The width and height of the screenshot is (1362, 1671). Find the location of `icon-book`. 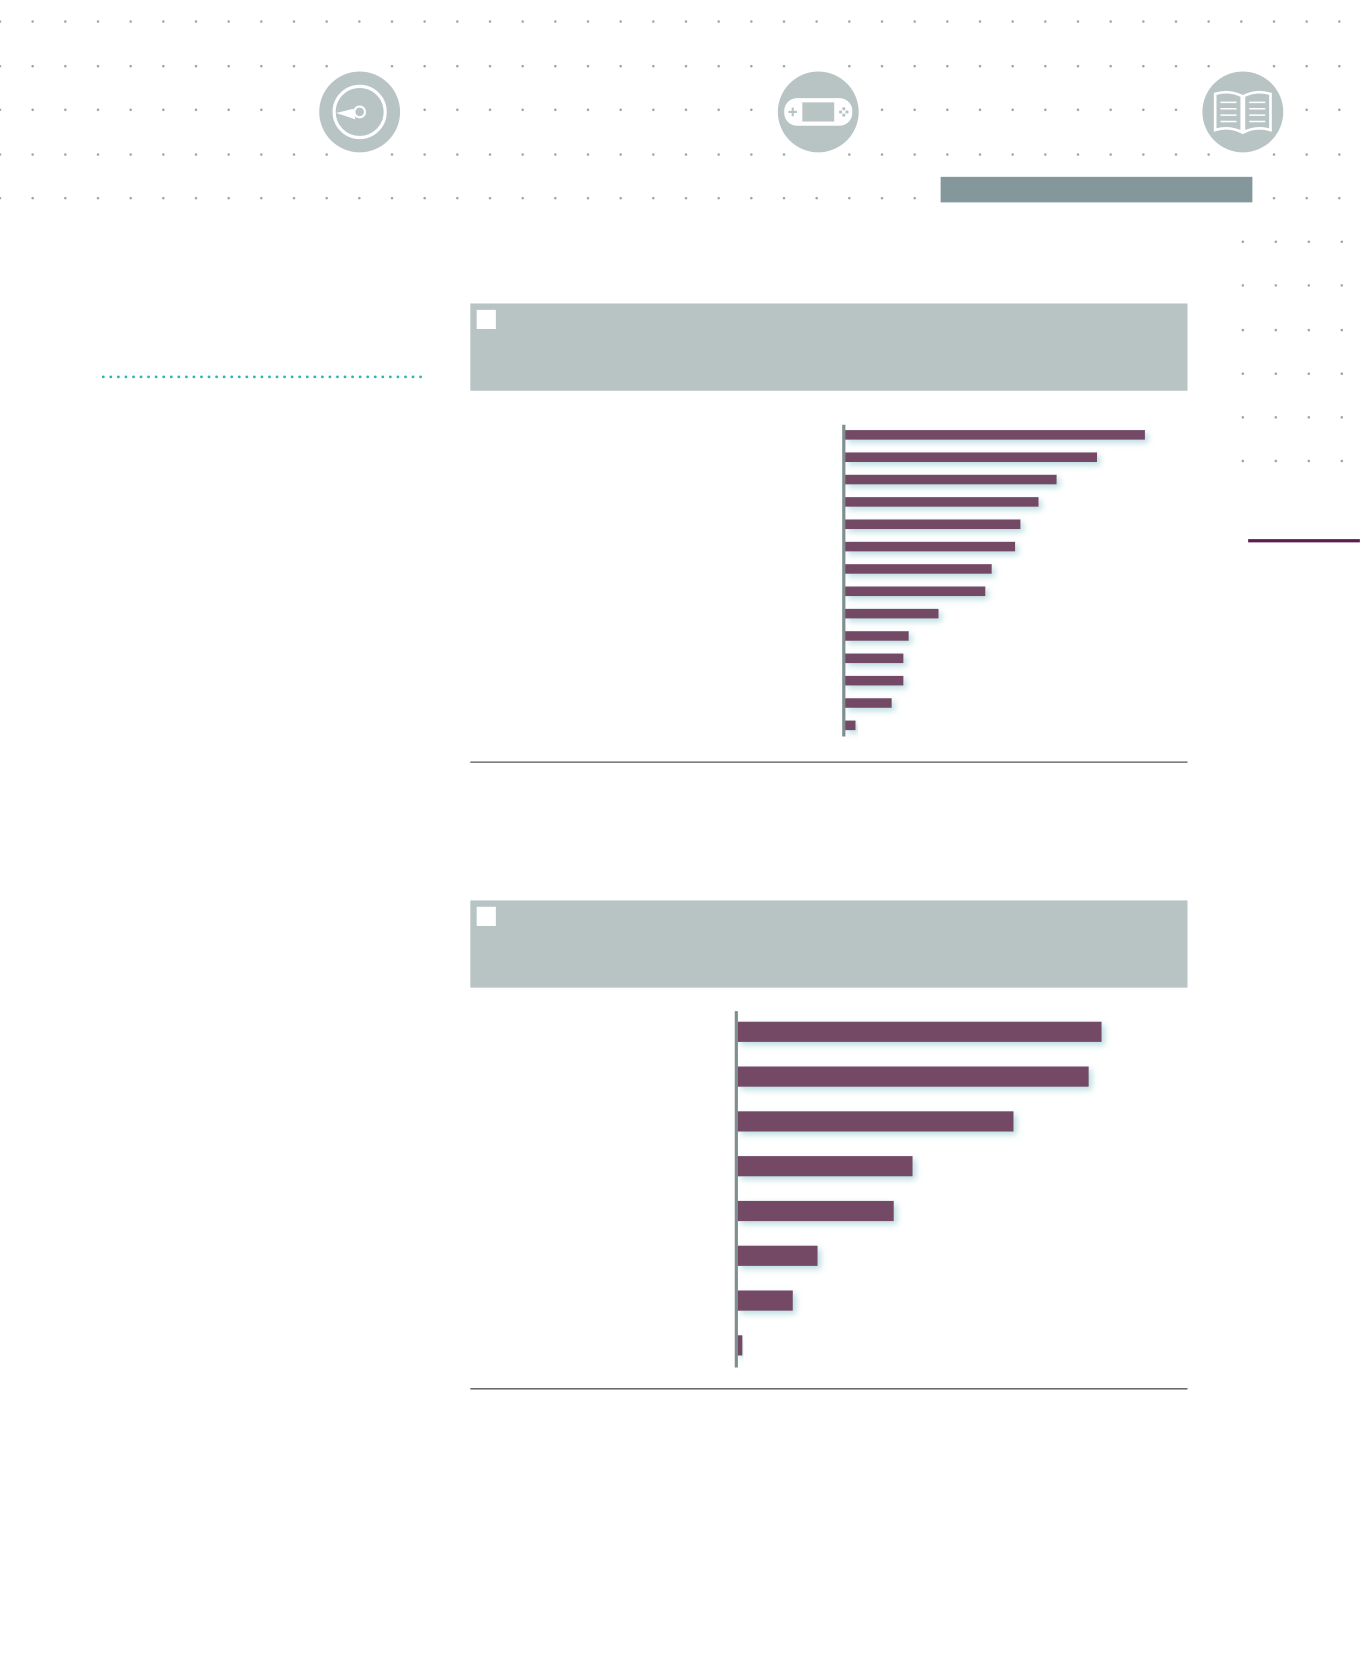

icon-book is located at coordinates (1243, 112).